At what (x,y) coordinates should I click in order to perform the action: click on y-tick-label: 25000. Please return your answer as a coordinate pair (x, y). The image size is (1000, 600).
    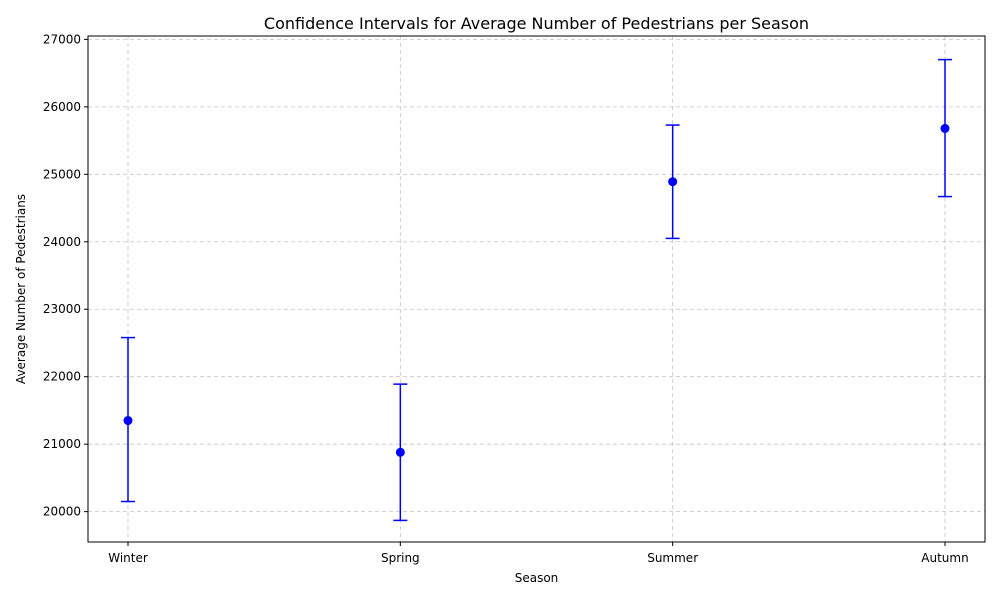
    Looking at the image, I should click on (62, 174).